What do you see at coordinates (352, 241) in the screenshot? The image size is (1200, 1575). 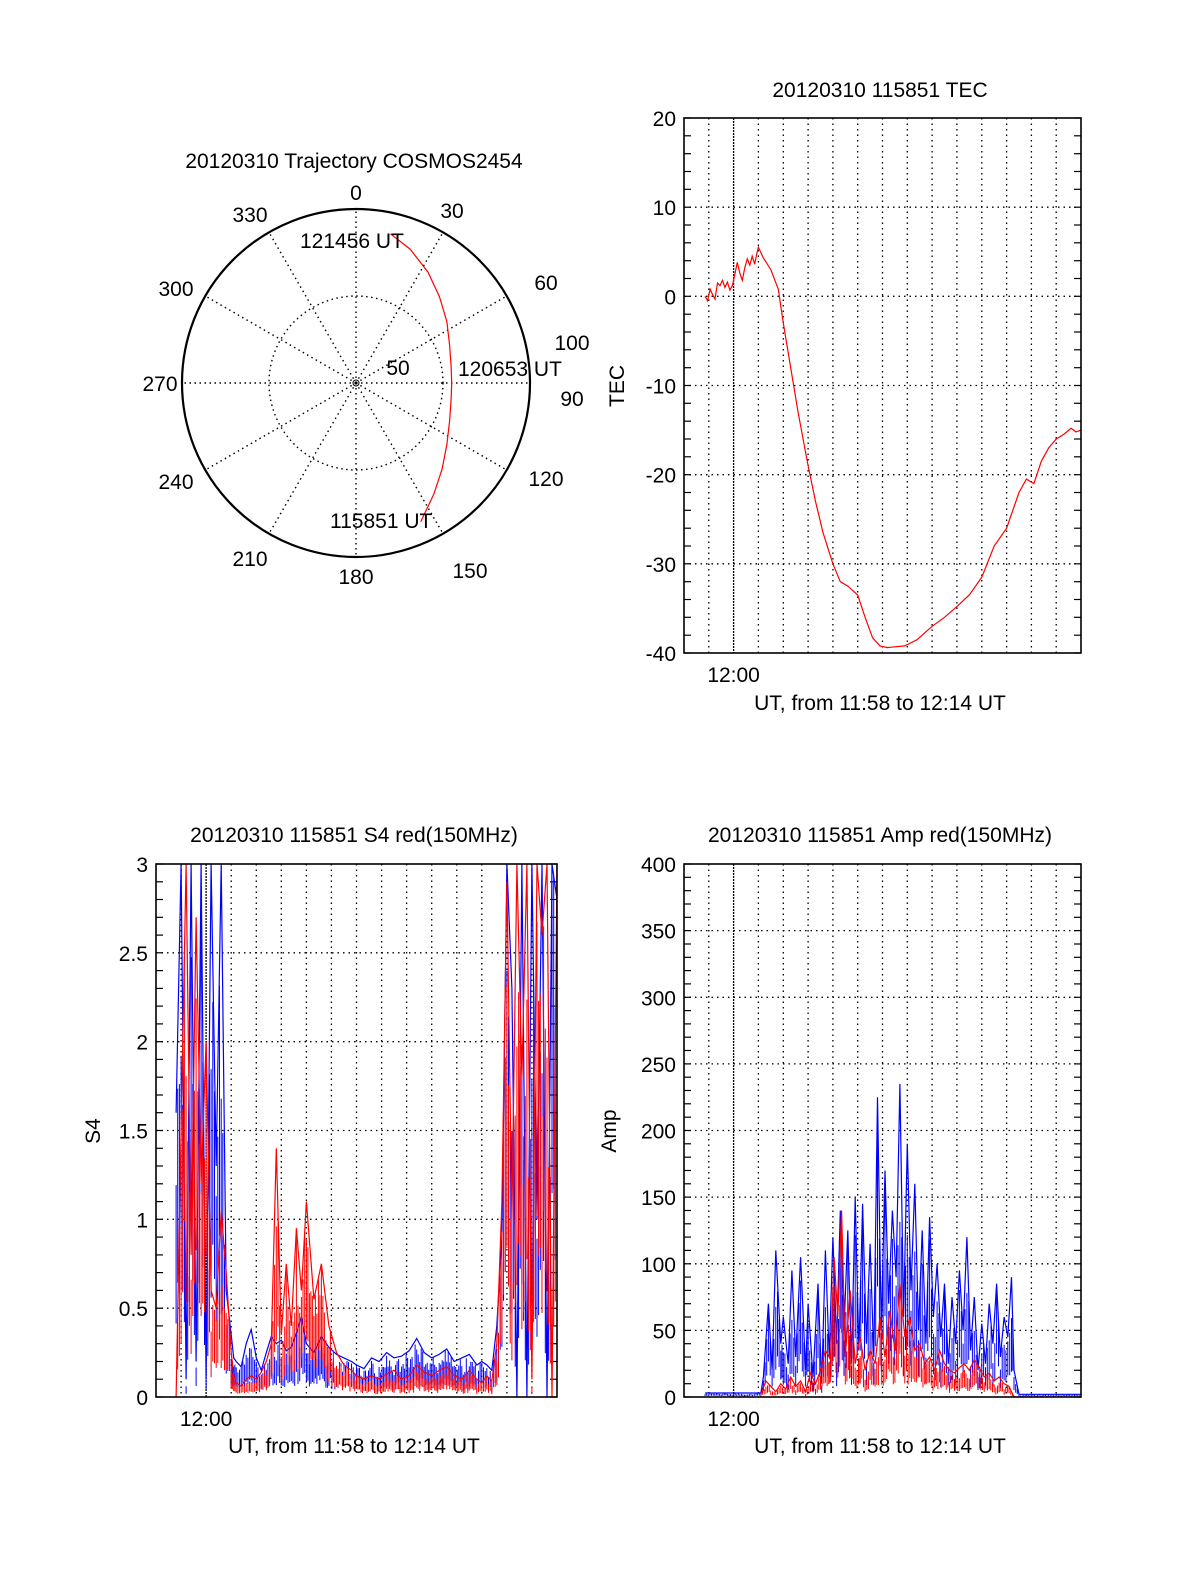 I see `trajectory-time-label: 121456 UT` at bounding box center [352, 241].